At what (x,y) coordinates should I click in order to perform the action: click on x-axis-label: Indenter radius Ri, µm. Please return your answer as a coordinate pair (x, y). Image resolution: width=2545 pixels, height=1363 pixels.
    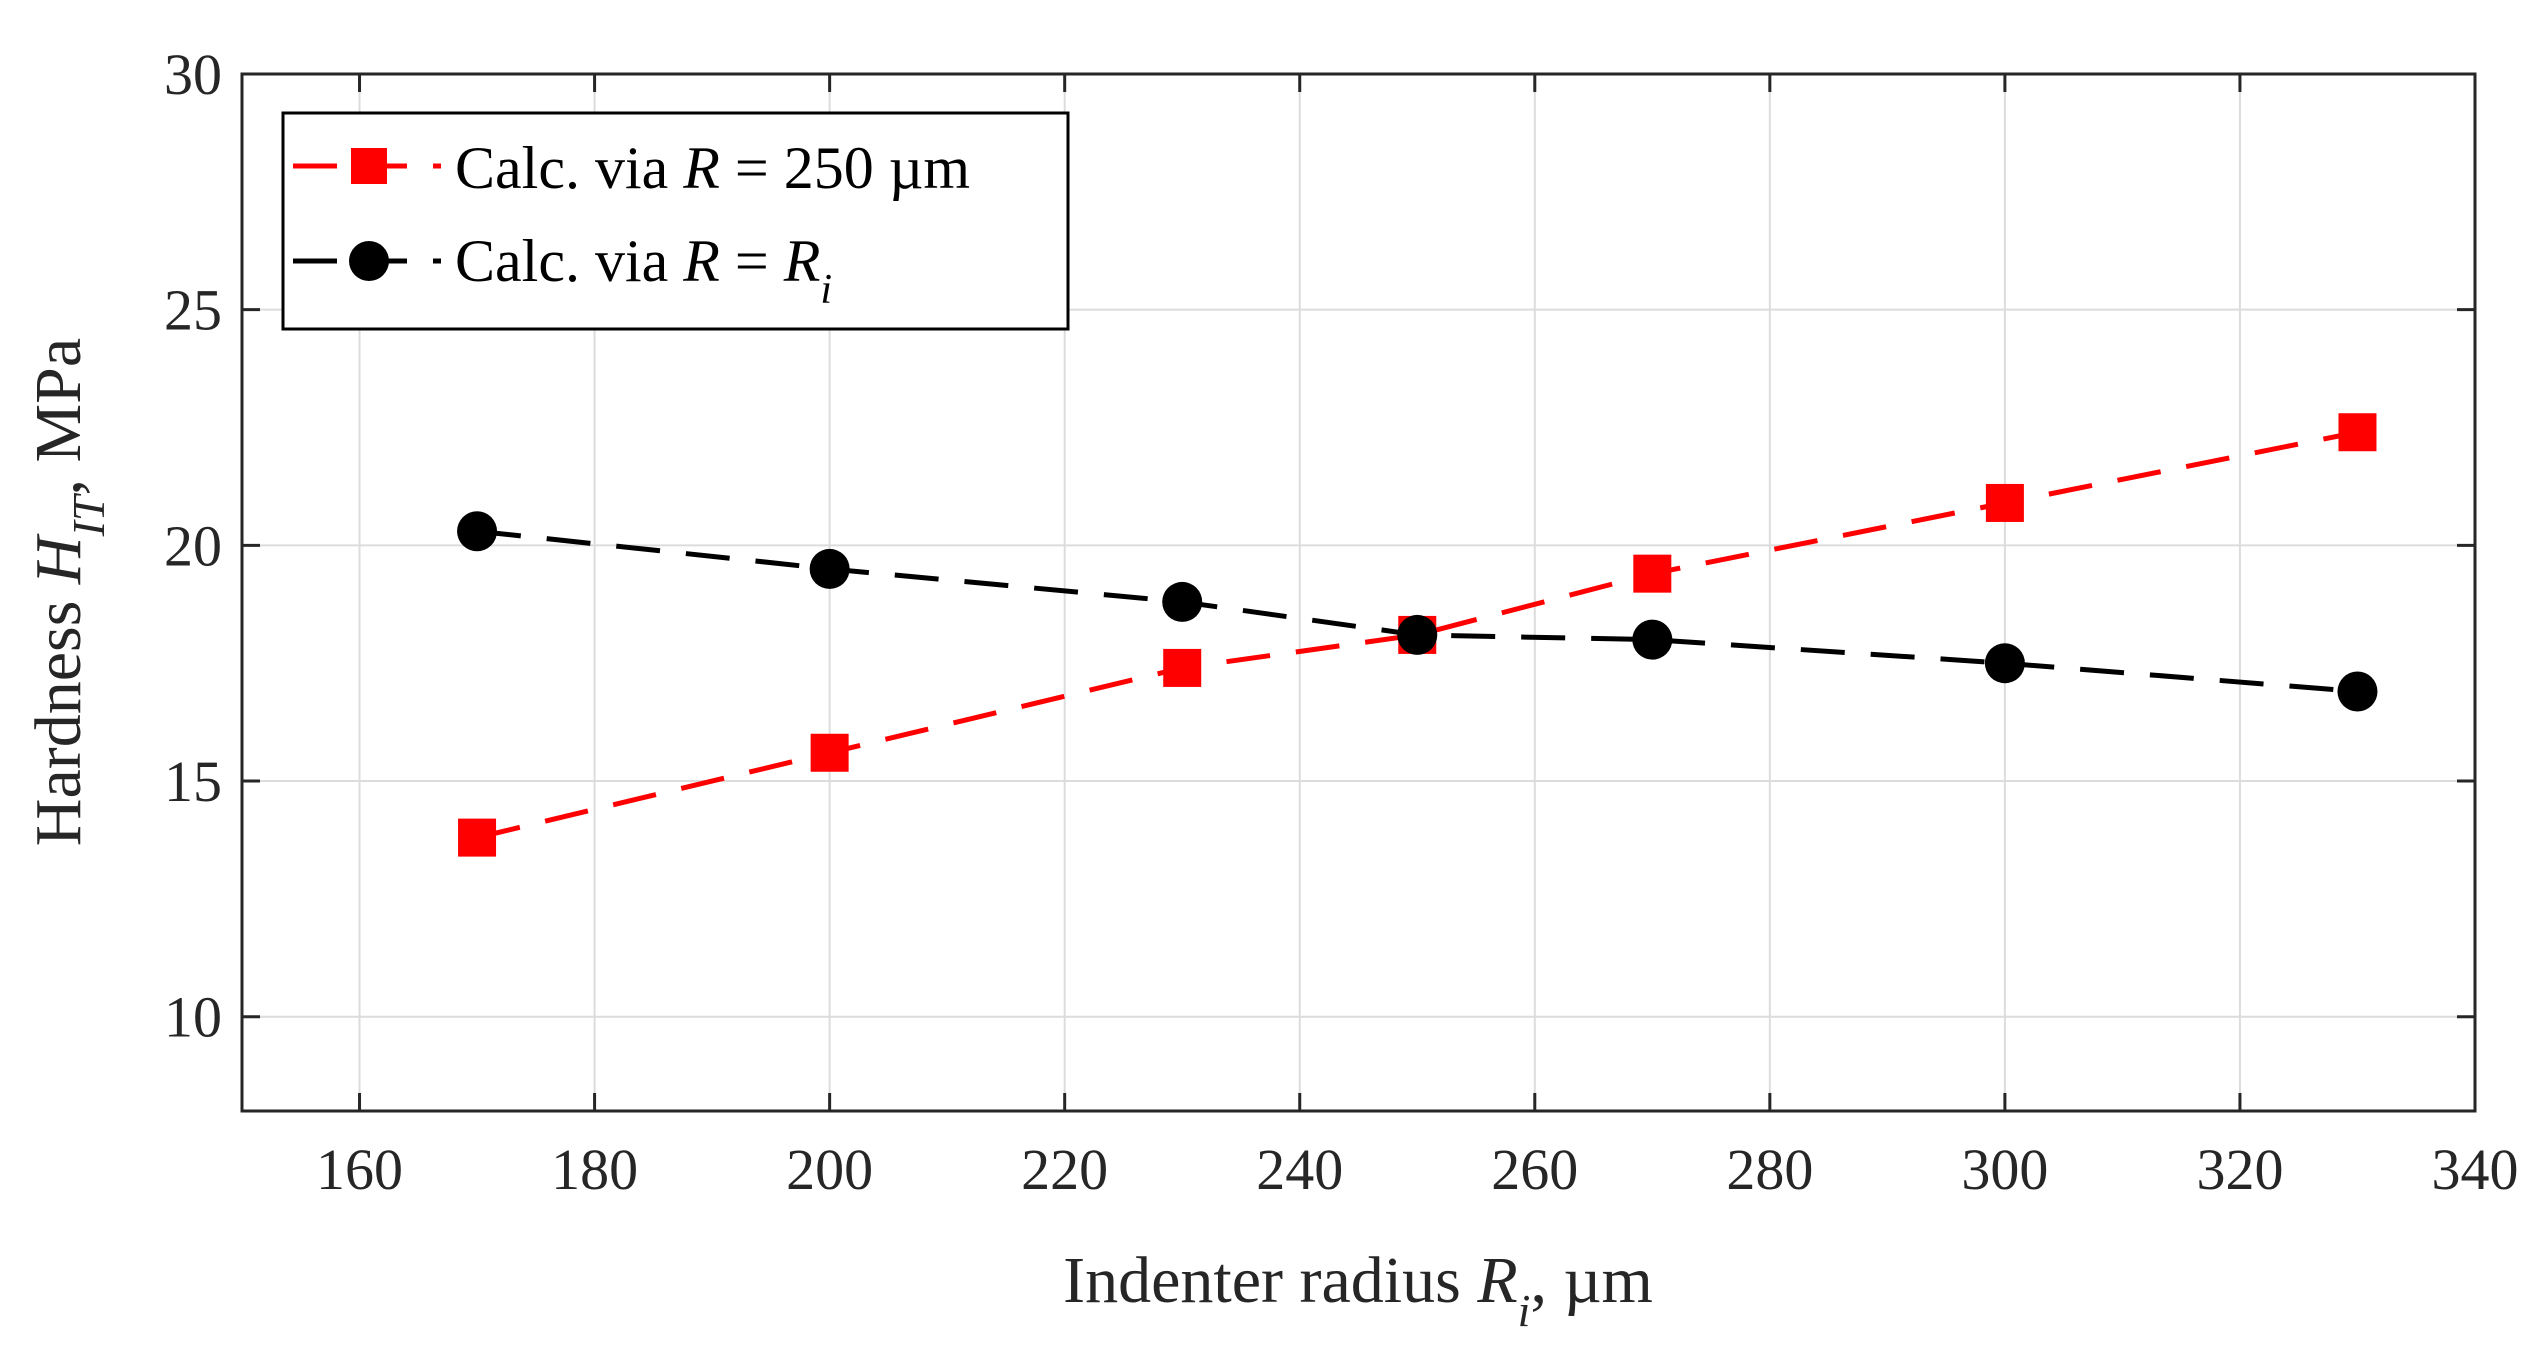
    Looking at the image, I should click on (1358, 1290).